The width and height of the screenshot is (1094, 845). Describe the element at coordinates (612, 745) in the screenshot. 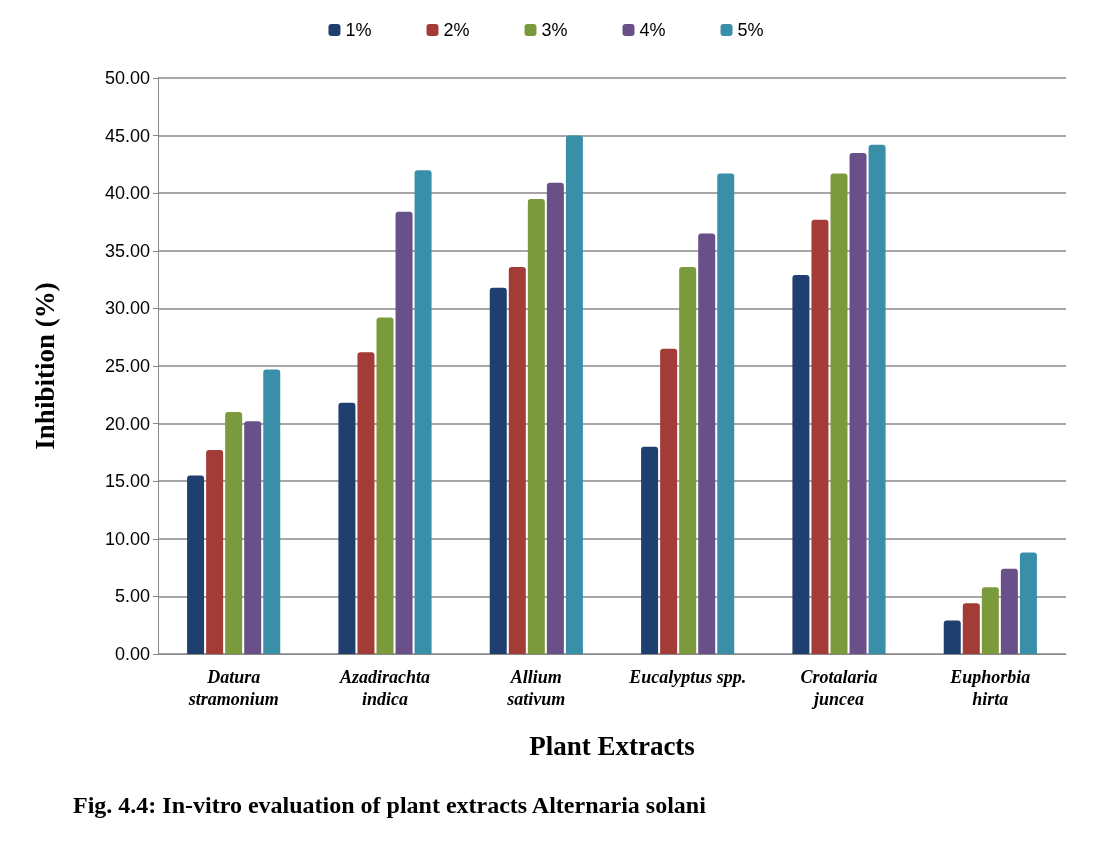

I see `x-axis-title: Plant Extracts` at that location.